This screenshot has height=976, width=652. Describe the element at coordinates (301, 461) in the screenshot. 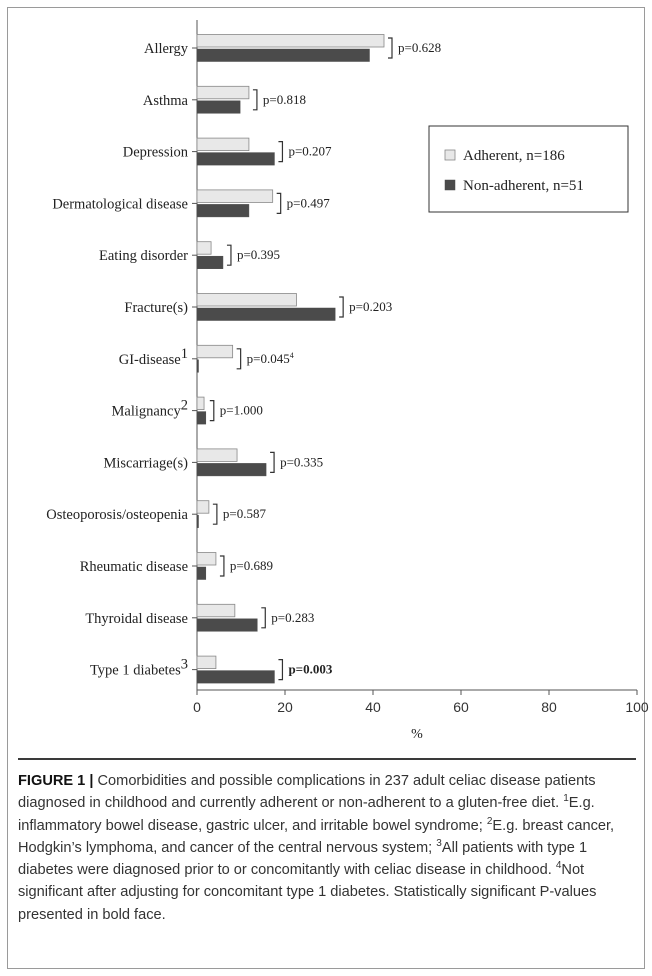

I see `p-value-label: p=0.335` at that location.